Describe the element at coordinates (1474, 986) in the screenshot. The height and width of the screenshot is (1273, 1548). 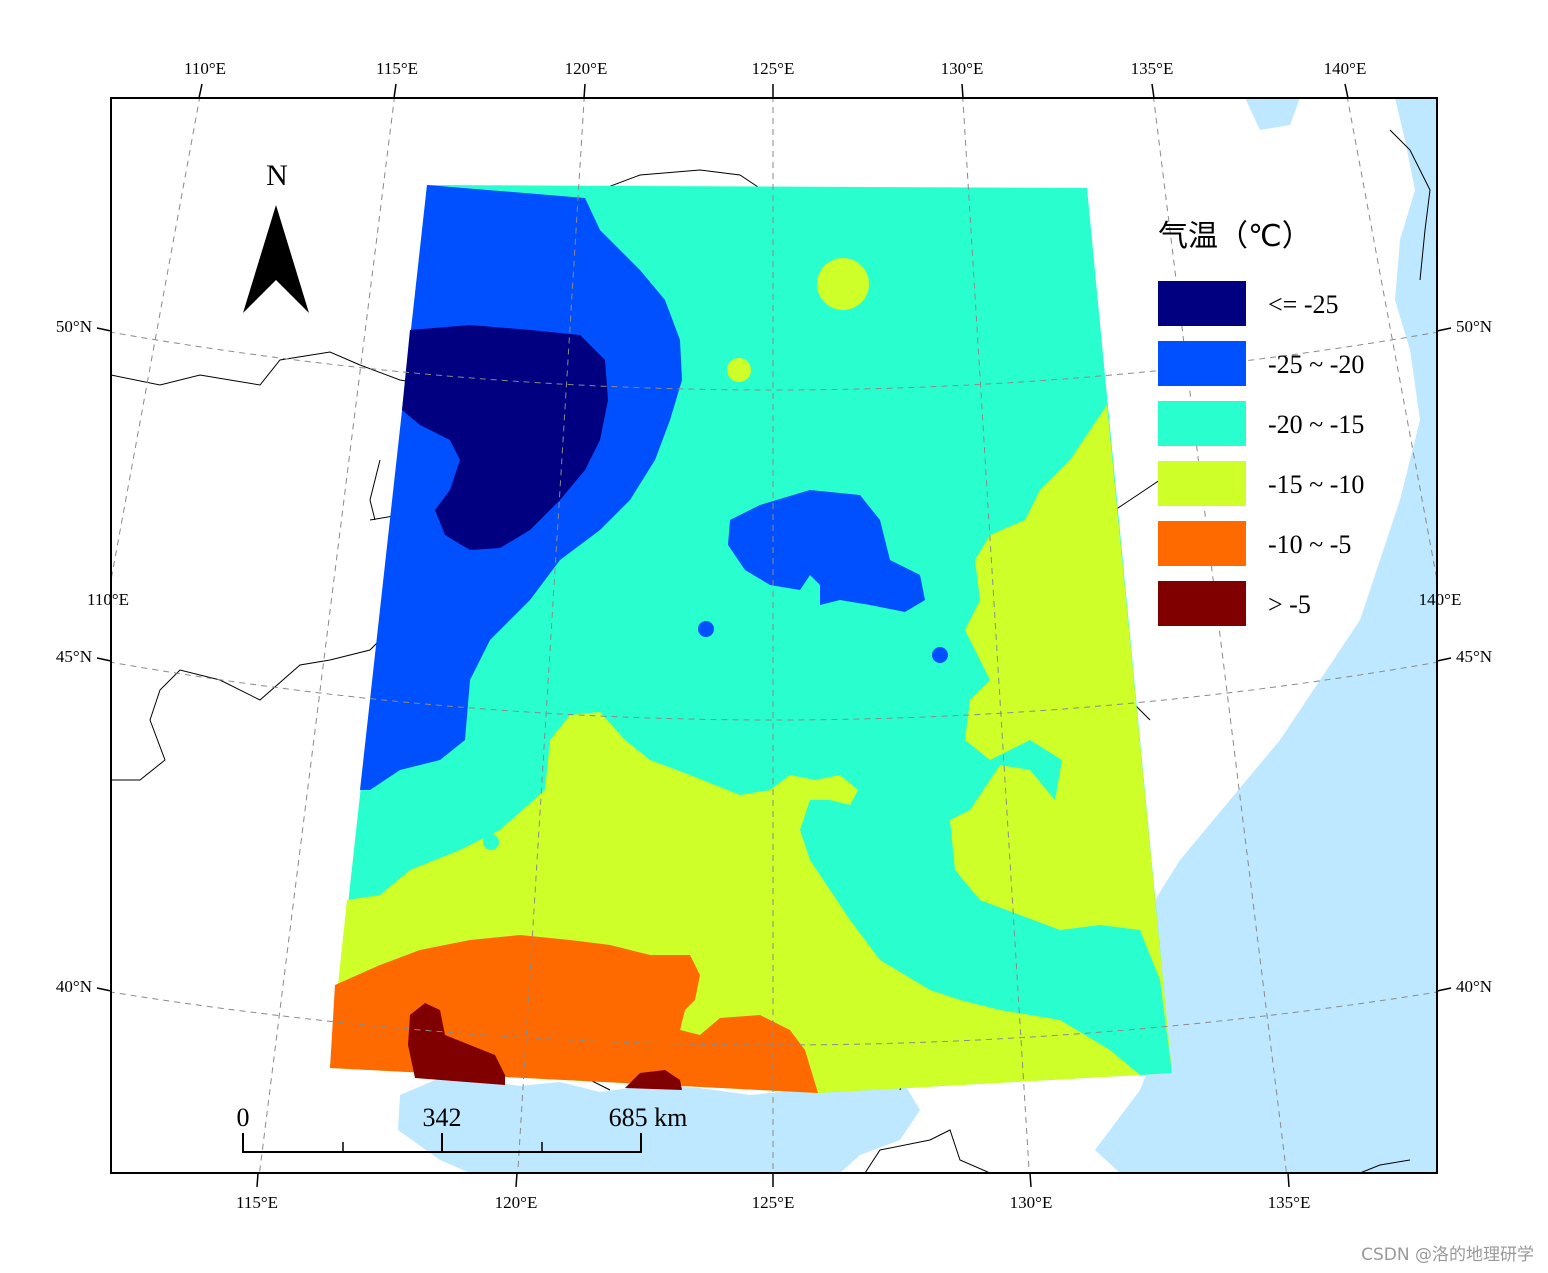
I see `right-lat-label: 40°N` at that location.